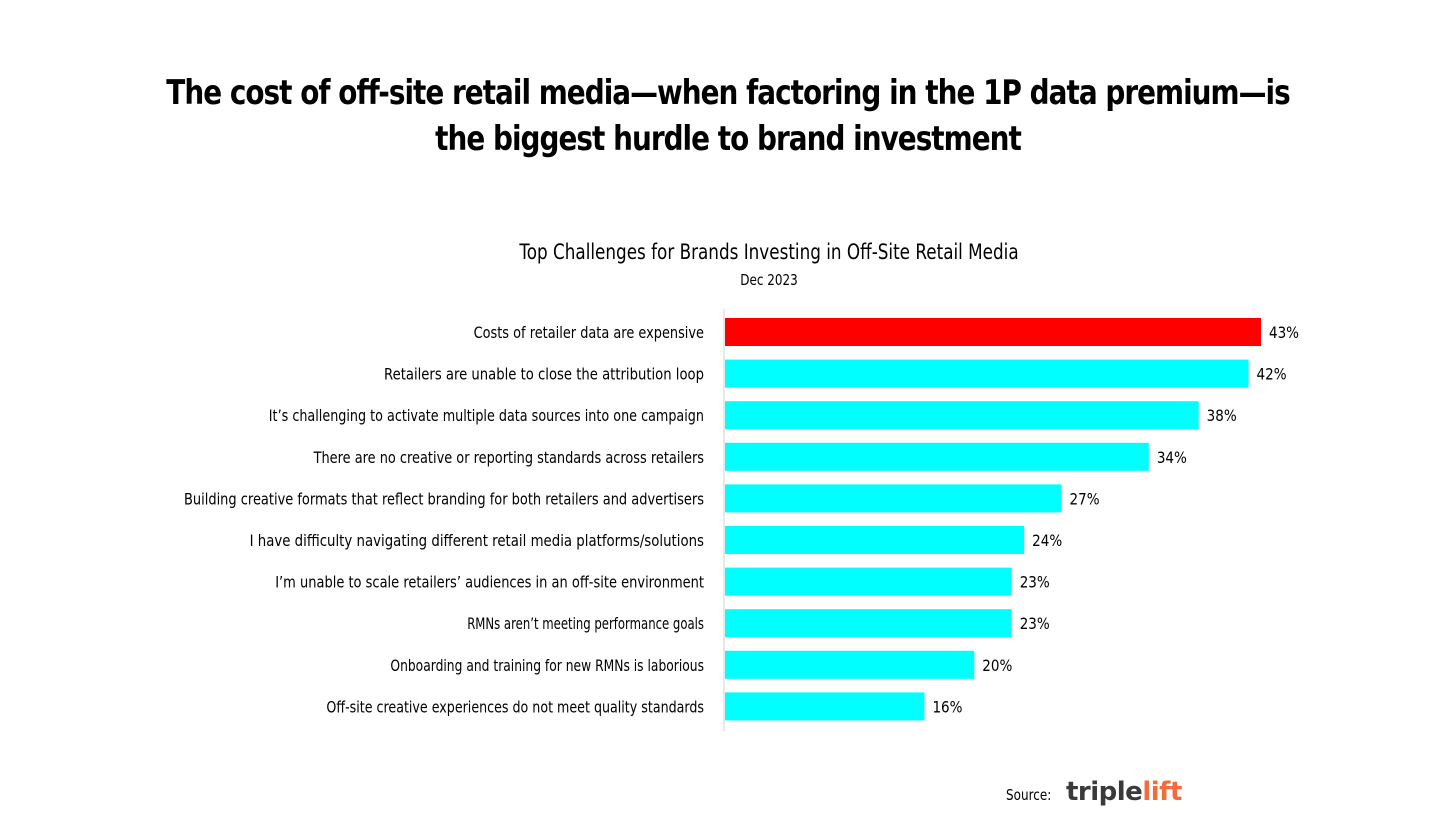  What do you see at coordinates (1104, 792) in the screenshot?
I see `logo-text-triple: triple` at bounding box center [1104, 792].